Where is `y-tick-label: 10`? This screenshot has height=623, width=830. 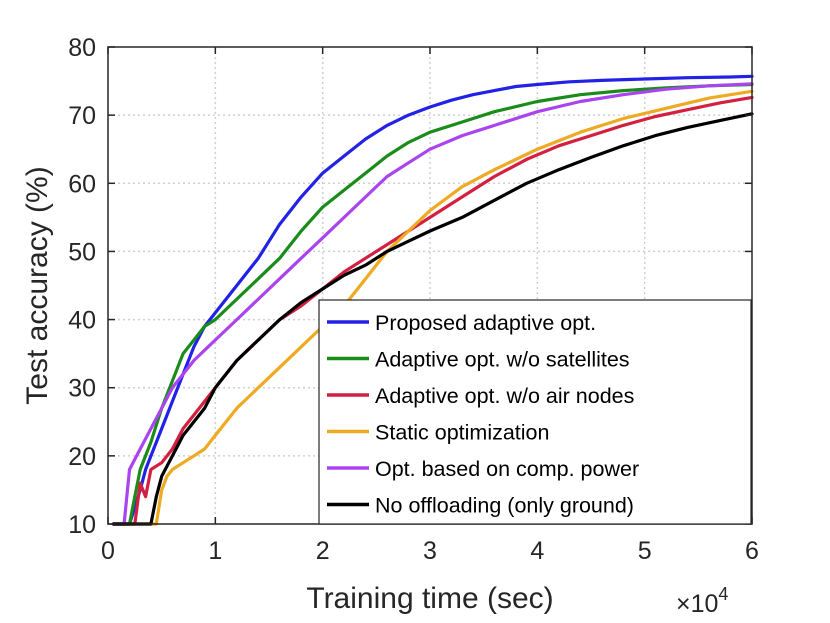 y-tick-label: 10 is located at coordinates (82, 525).